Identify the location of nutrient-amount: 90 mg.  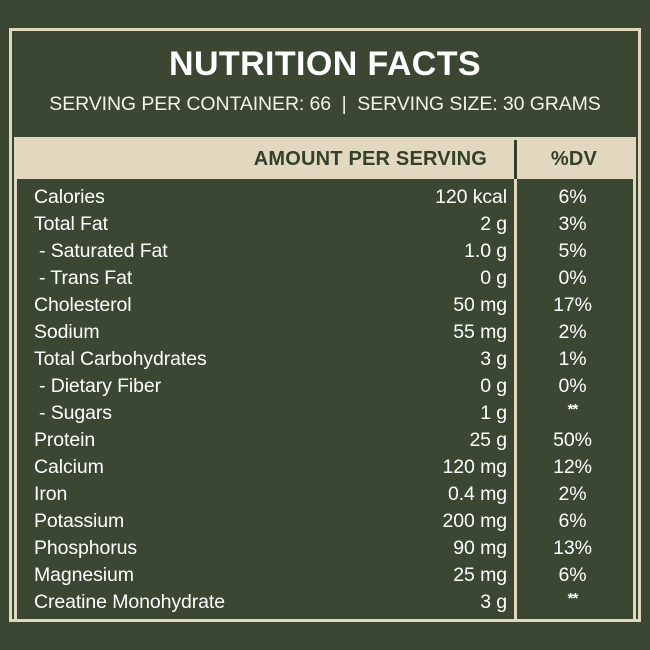
(480, 548).